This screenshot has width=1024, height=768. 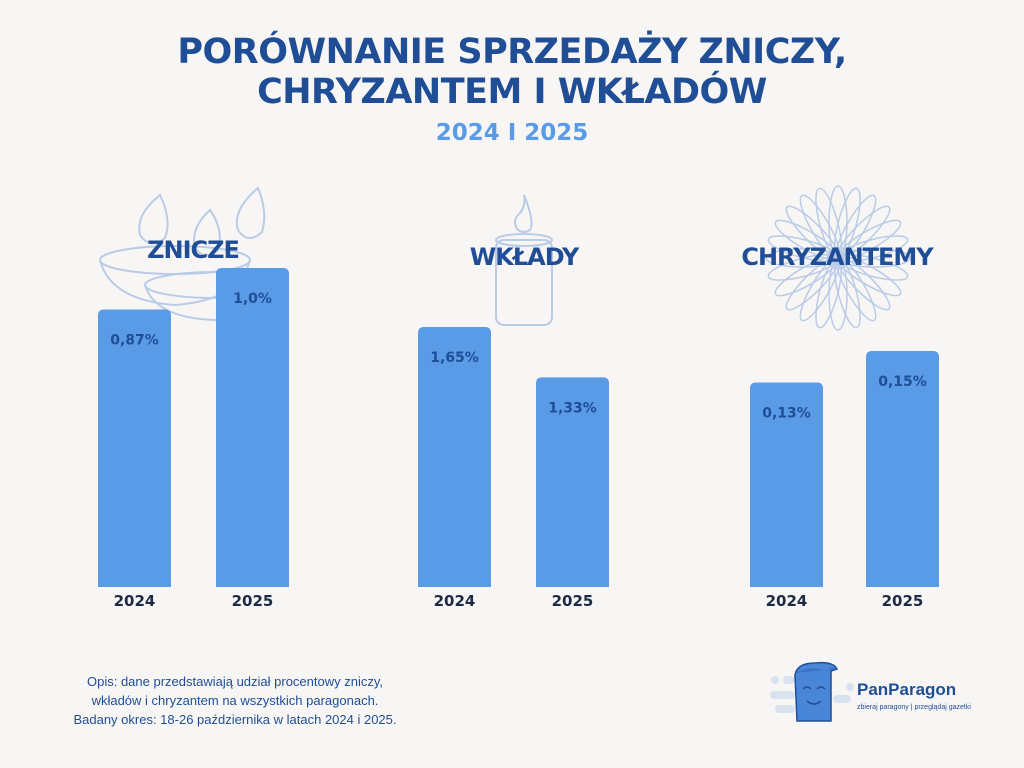 I want to click on bar-value-label: 0,87%, so click(x=134, y=340).